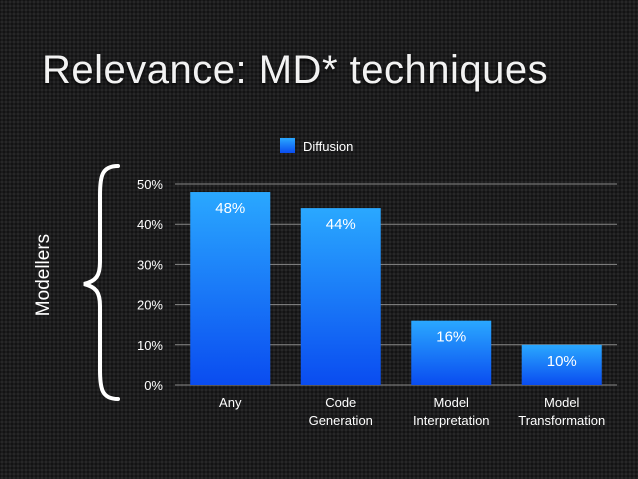 Image resolution: width=638 pixels, height=479 pixels. Describe the element at coordinates (341, 224) in the screenshot. I see `data-label: 44%` at that location.